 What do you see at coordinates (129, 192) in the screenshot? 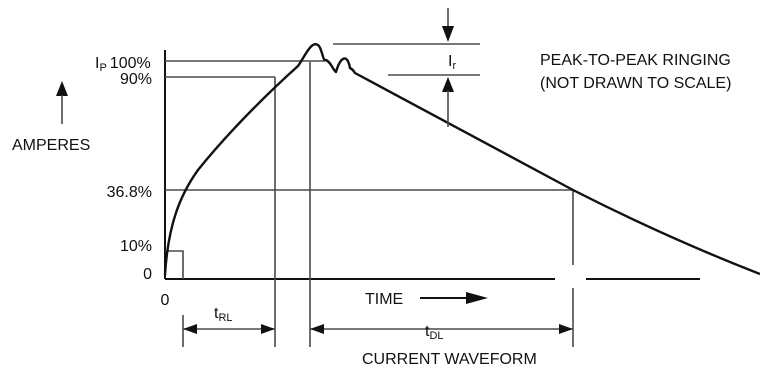
I see `thirty-six-point-eight-label: 36.8%` at bounding box center [129, 192].